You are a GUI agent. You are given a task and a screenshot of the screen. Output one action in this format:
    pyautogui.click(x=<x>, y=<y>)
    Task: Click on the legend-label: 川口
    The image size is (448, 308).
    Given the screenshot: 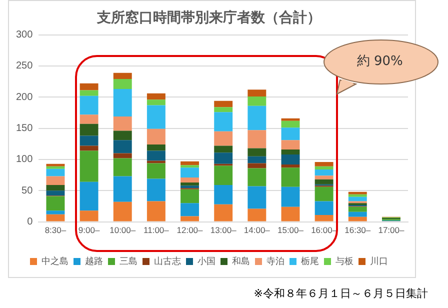 What is the action you would take?
    pyautogui.click(x=379, y=261)
    